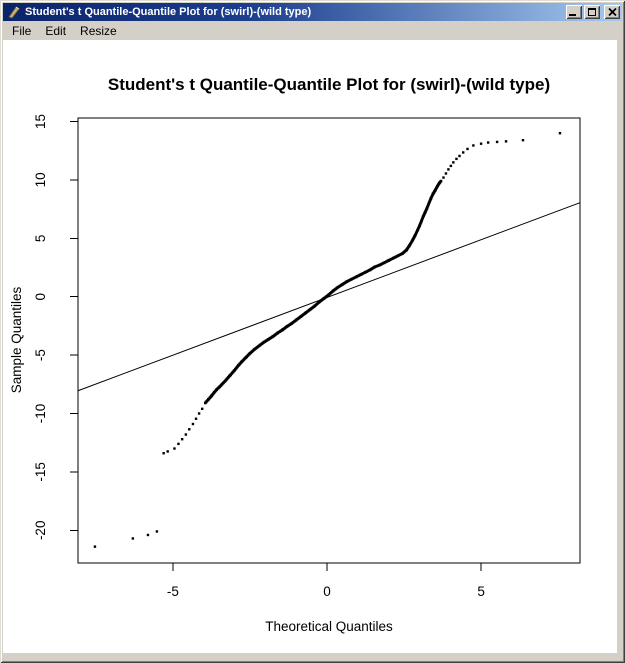 The image size is (625, 663). I want to click on maximize-icon, so click(592, 12).